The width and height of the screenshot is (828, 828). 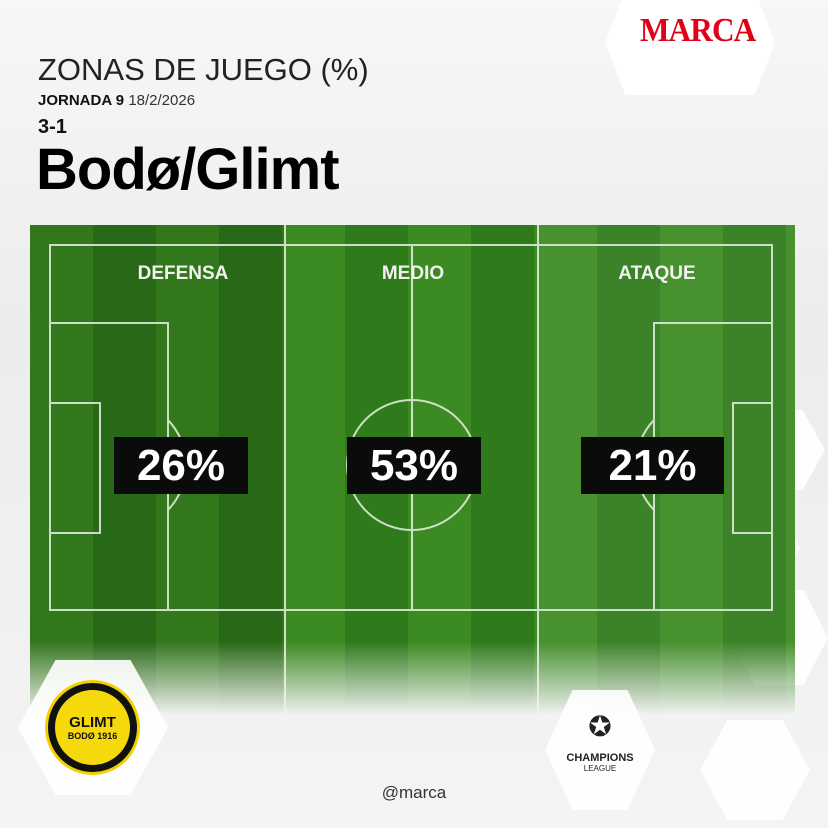 I want to click on zone-label-defensa: DEFENSA, so click(x=183, y=273).